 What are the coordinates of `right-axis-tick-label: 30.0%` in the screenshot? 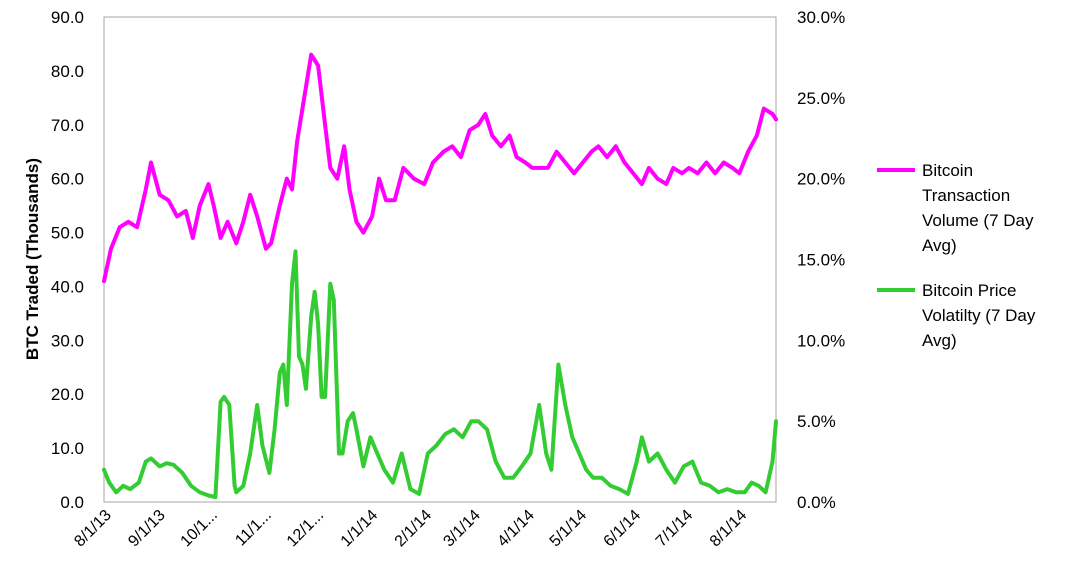 It's located at (821, 17).